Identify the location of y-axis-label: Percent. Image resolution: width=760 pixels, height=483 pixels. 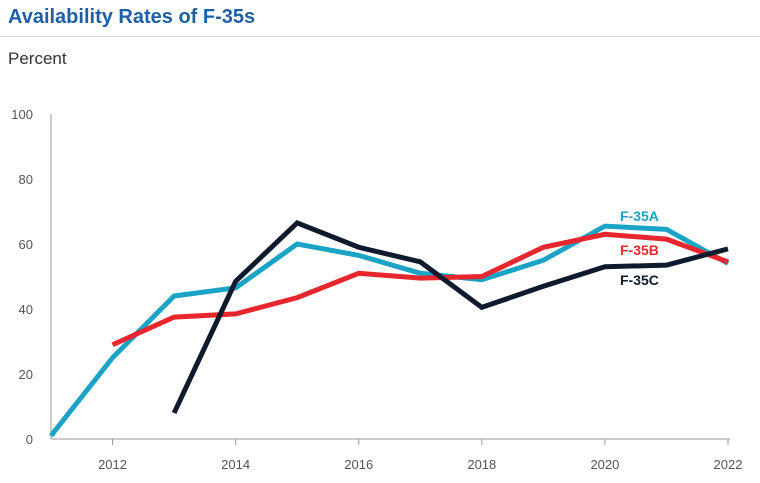
(37, 58).